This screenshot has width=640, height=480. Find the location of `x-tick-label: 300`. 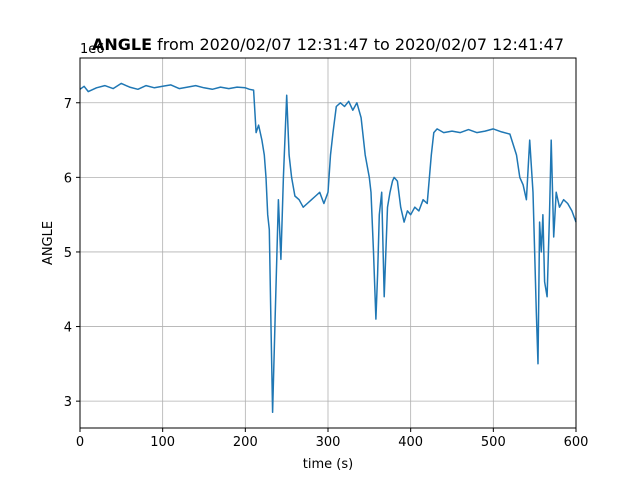

x-tick-label: 300 is located at coordinates (328, 442).